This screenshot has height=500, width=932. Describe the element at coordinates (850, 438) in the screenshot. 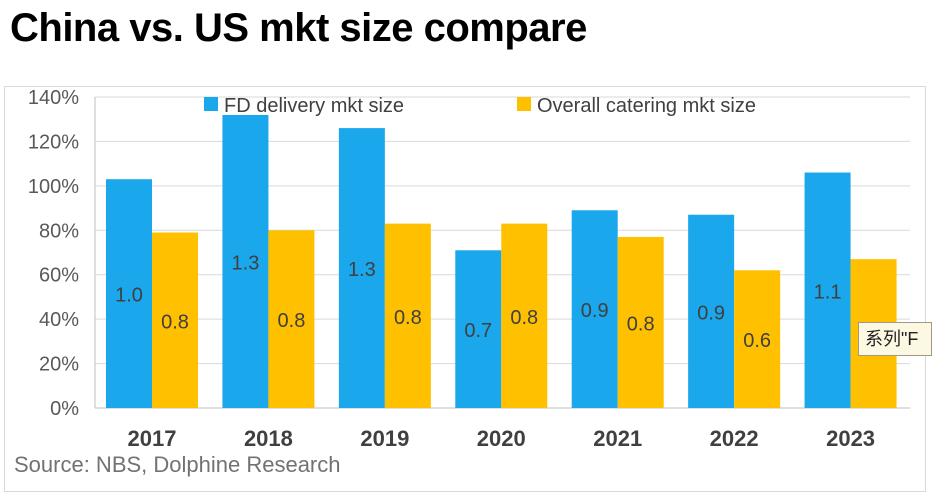

I see `x-tick-label: 2023` at that location.